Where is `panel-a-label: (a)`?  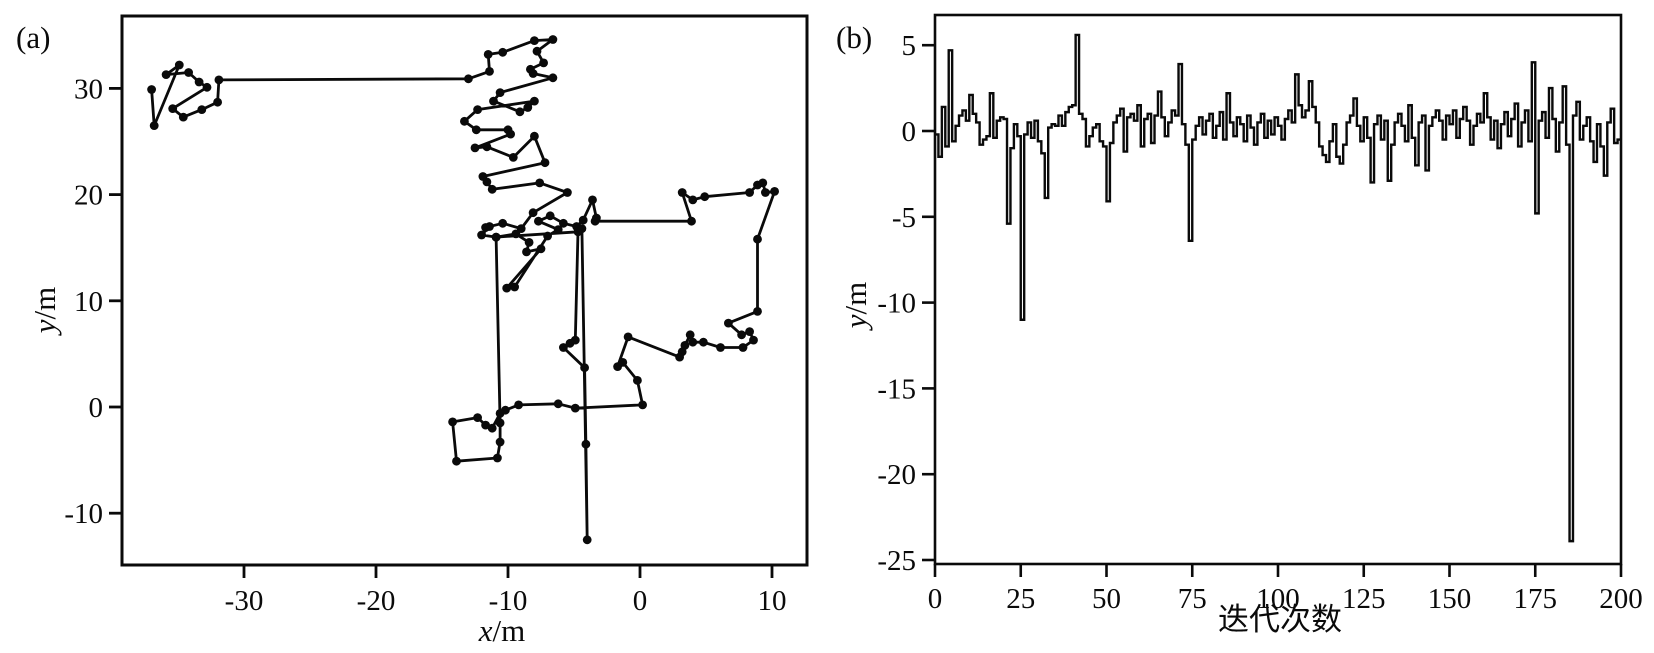 panel-a-label: (a) is located at coordinates (33, 37).